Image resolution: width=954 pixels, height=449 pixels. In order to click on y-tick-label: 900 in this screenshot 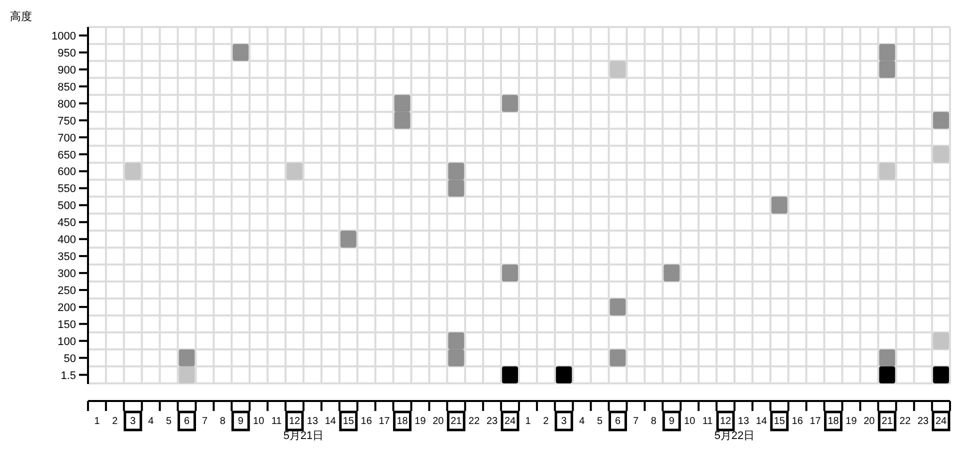, I will do `click(67, 70)`.